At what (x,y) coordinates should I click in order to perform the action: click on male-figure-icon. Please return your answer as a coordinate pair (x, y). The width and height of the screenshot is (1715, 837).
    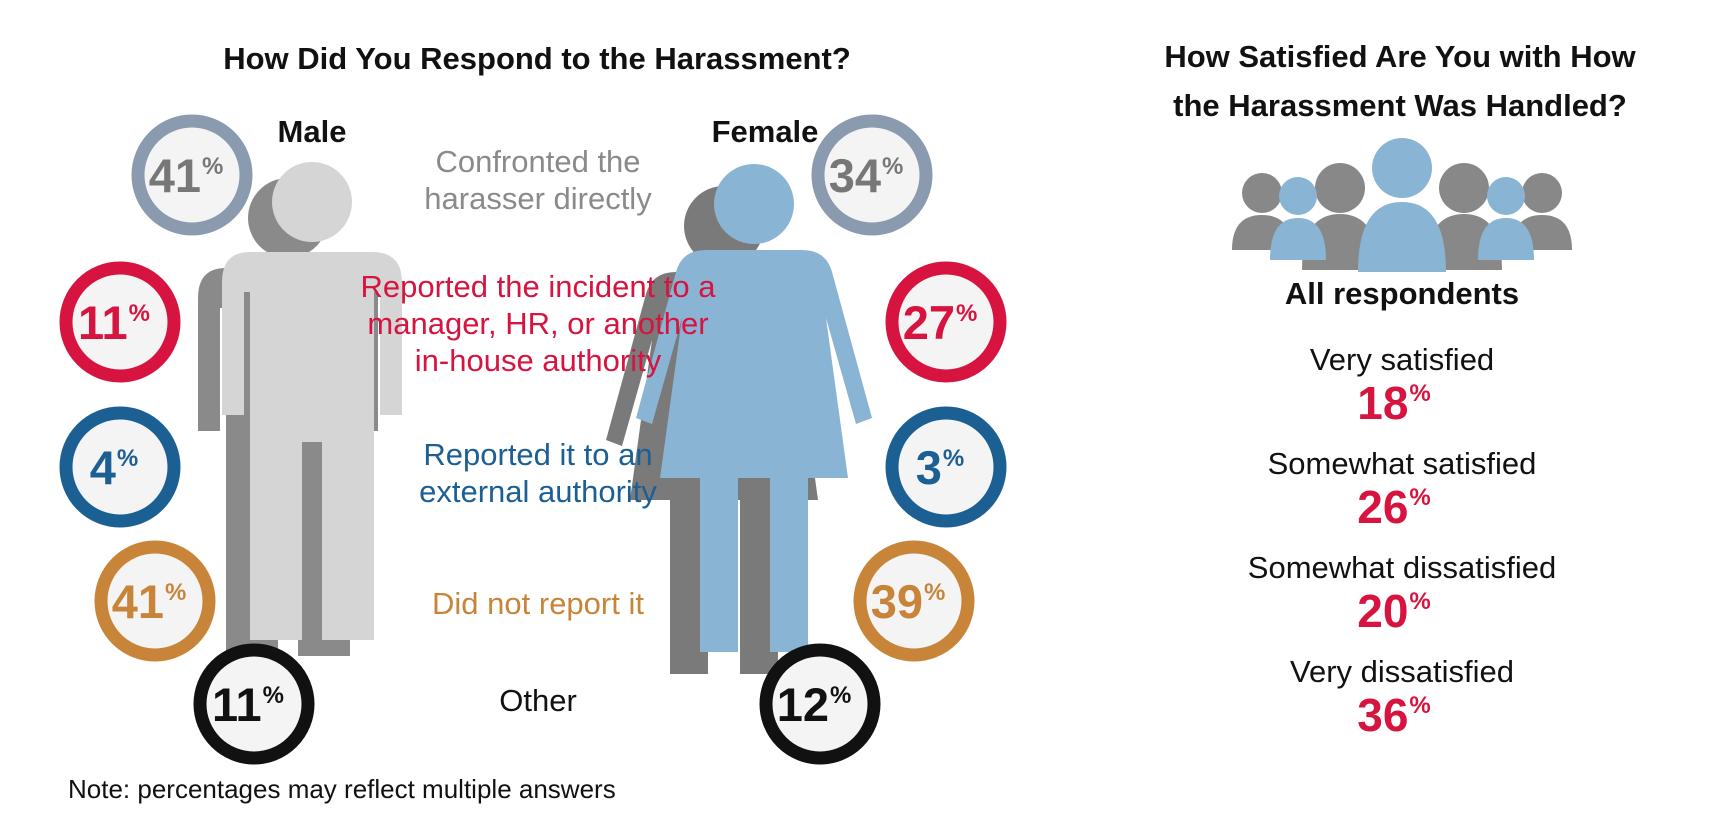
    Looking at the image, I should click on (300, 409).